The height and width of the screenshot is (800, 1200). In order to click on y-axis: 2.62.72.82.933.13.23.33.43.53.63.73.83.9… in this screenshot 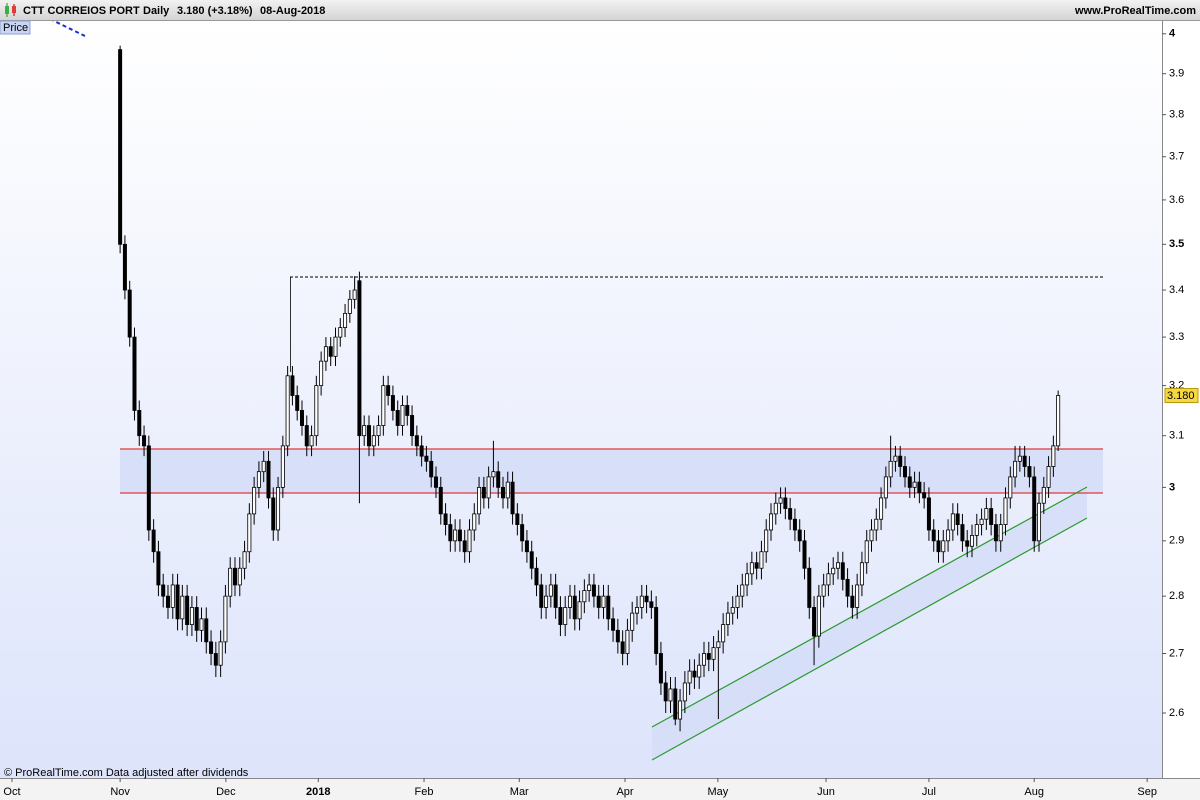, I will do `click(1180, 373)`.